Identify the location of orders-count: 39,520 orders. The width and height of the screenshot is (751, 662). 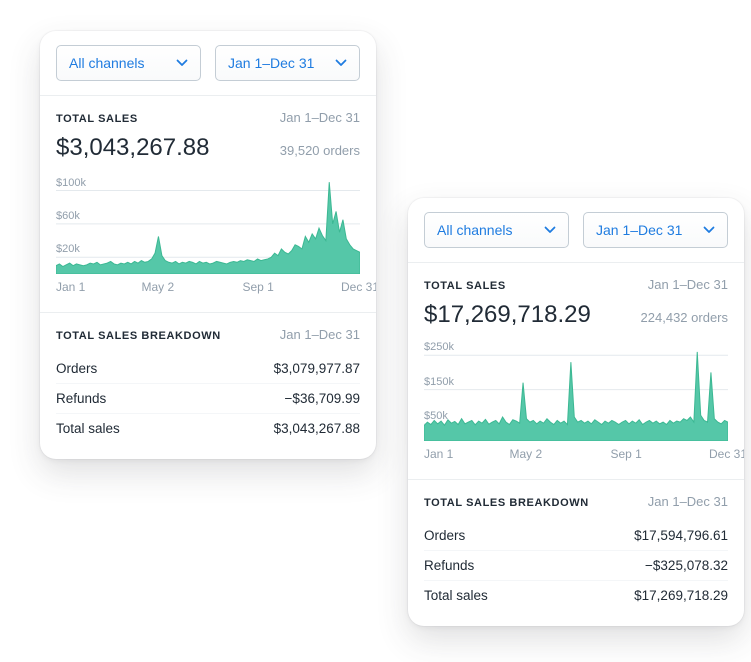
(319, 150).